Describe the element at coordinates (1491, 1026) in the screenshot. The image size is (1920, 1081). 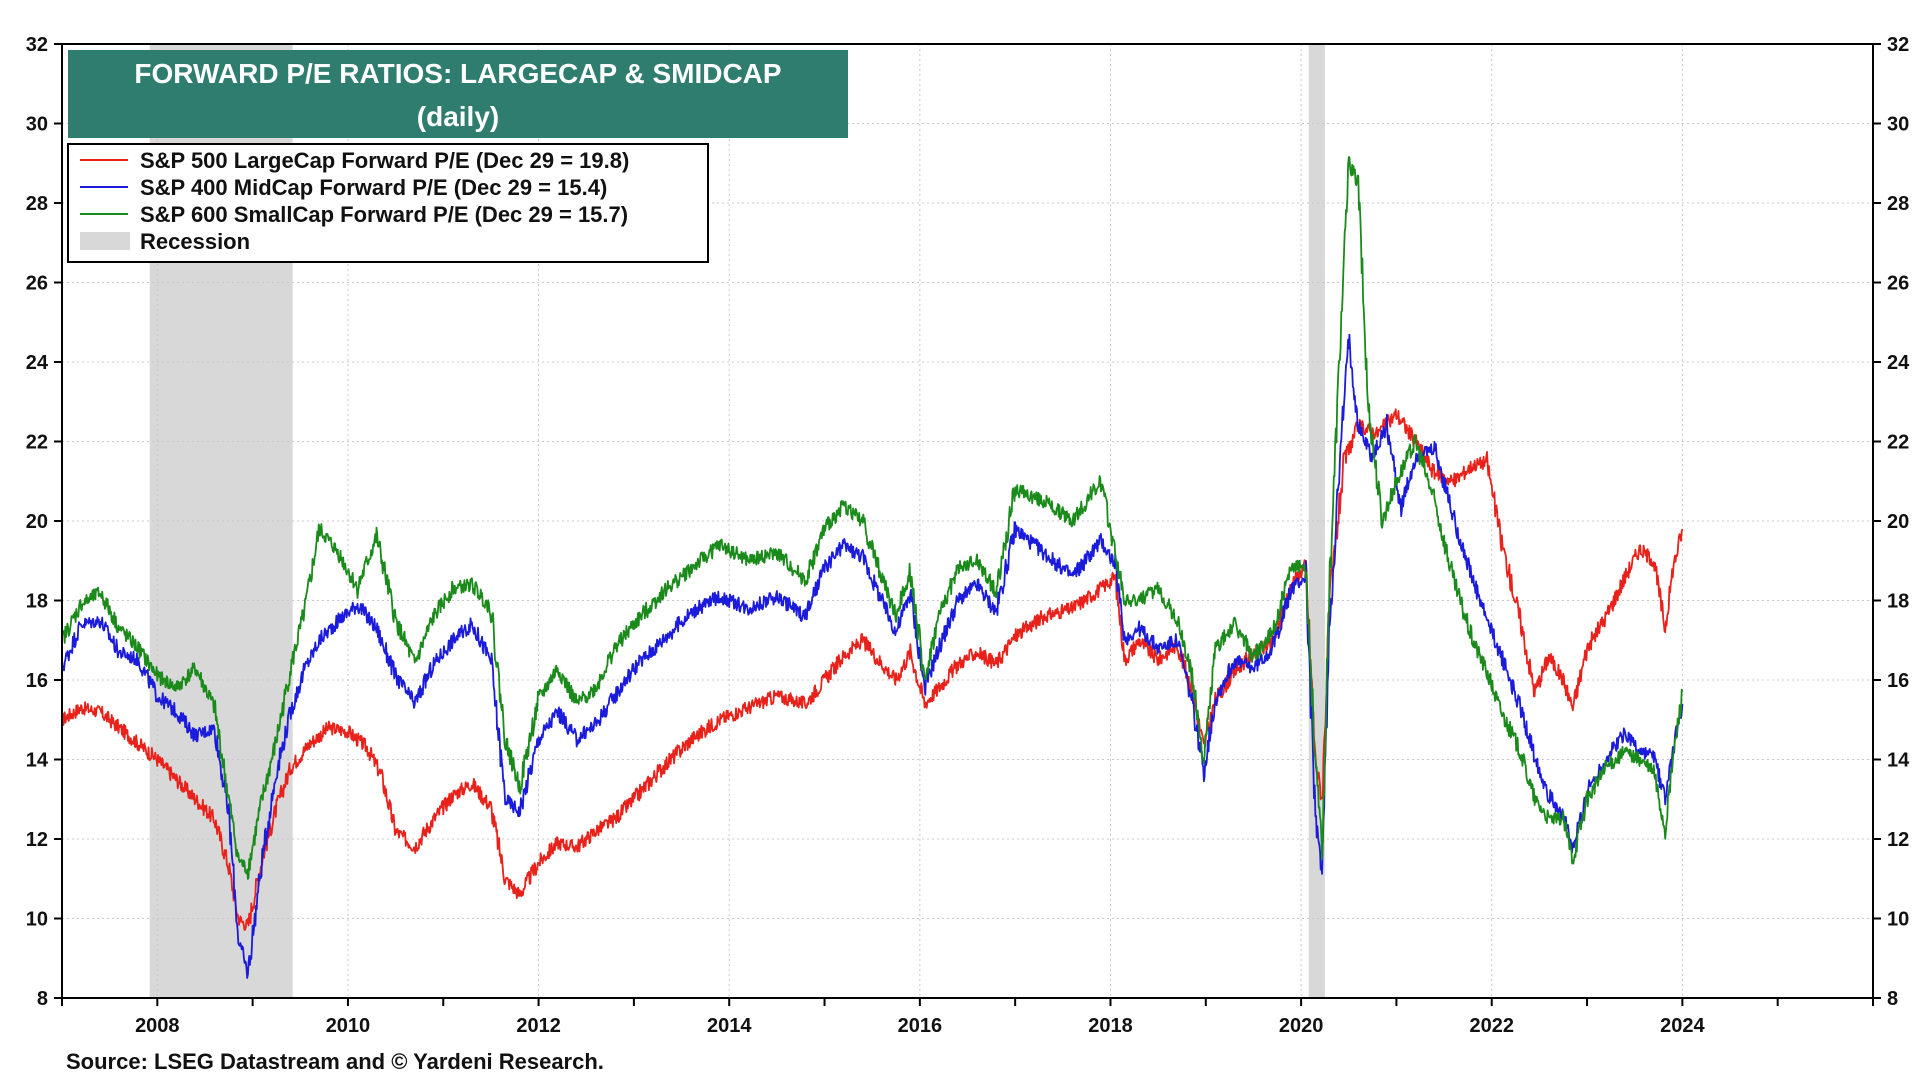
I see `x-tick-label: 2022` at that location.